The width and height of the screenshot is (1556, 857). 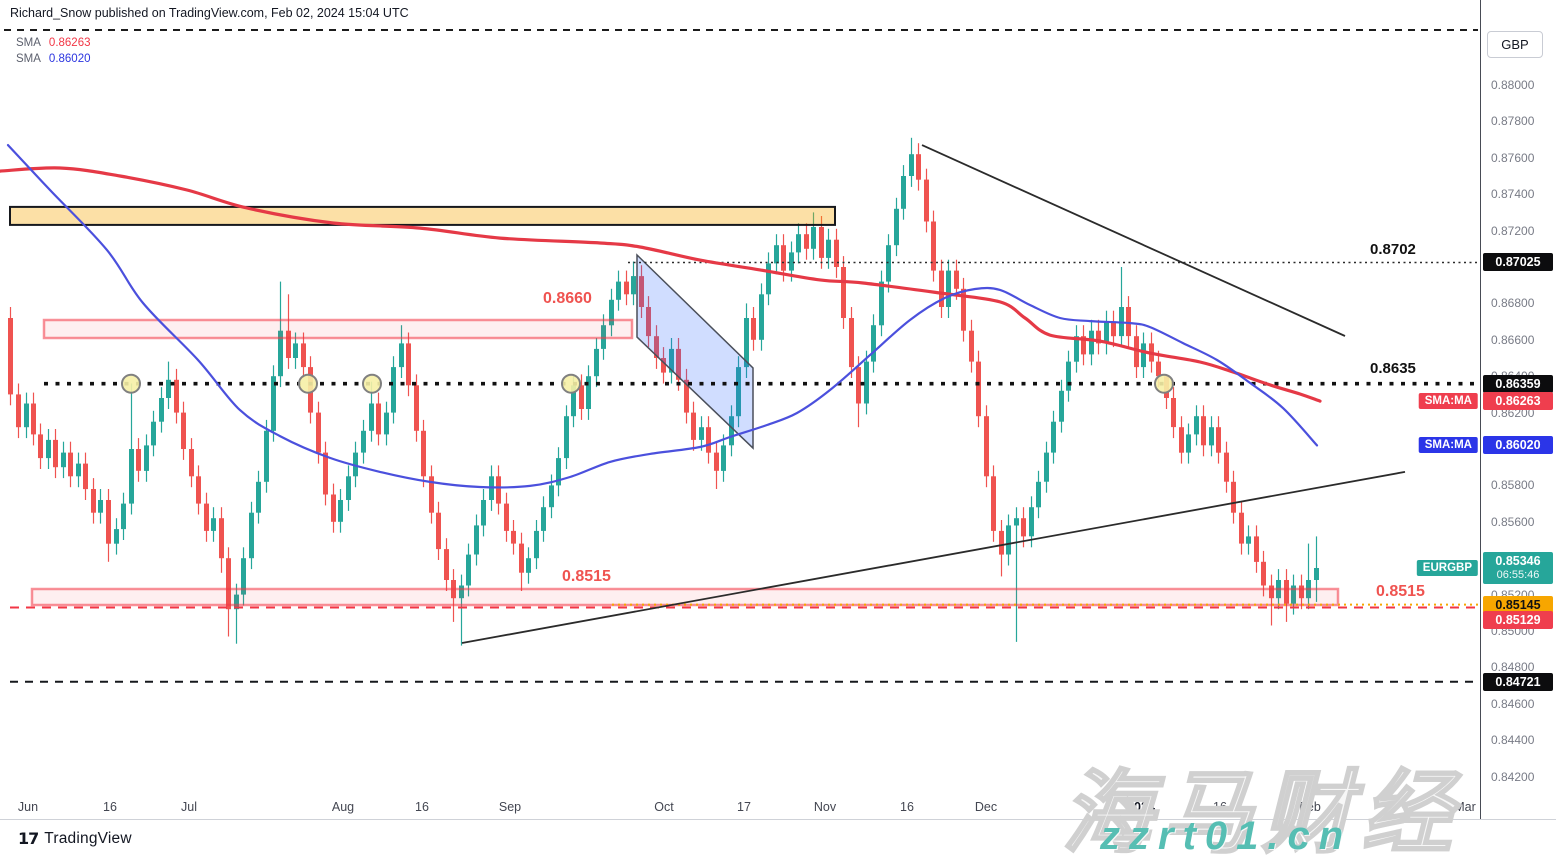 I want to click on level-label-0.8702: 0.8702, so click(x=1393, y=249).